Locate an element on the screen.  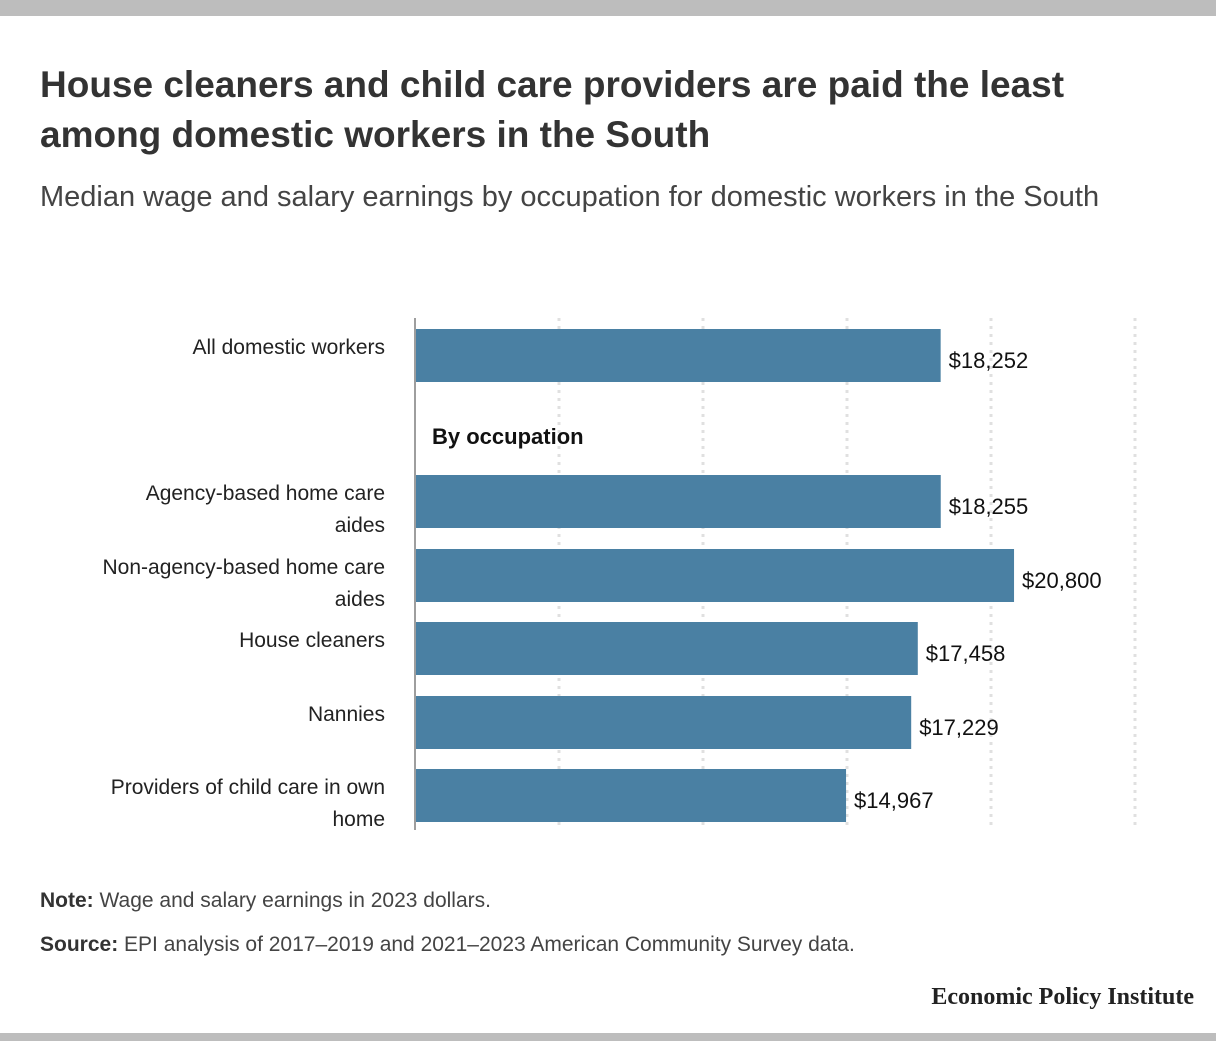
value-label: $18,252 is located at coordinates (989, 360).